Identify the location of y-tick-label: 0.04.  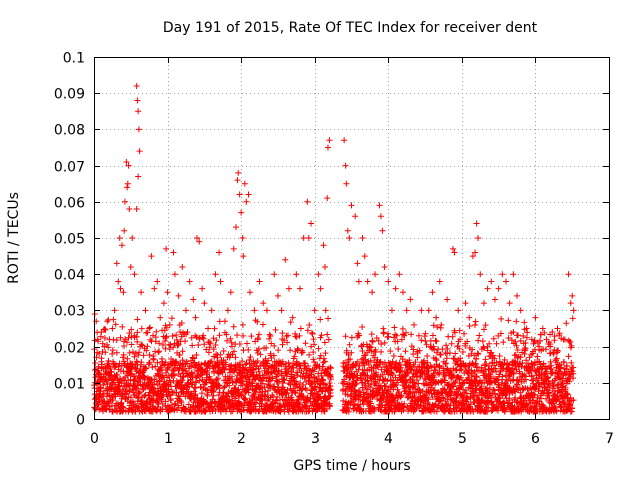
(69, 276).